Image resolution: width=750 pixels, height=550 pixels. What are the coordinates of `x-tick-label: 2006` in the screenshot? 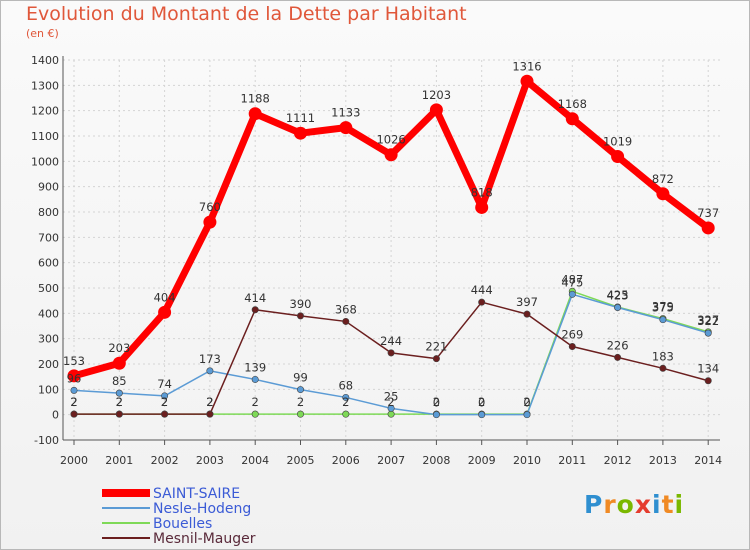 It's located at (346, 460).